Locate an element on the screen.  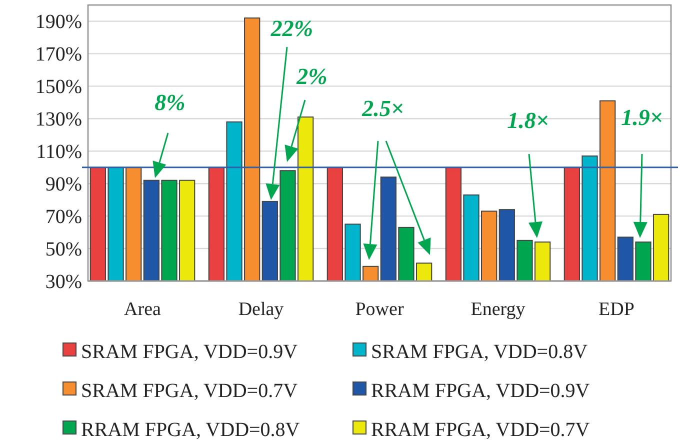
y-tick-label: 170% is located at coordinates (58, 55).